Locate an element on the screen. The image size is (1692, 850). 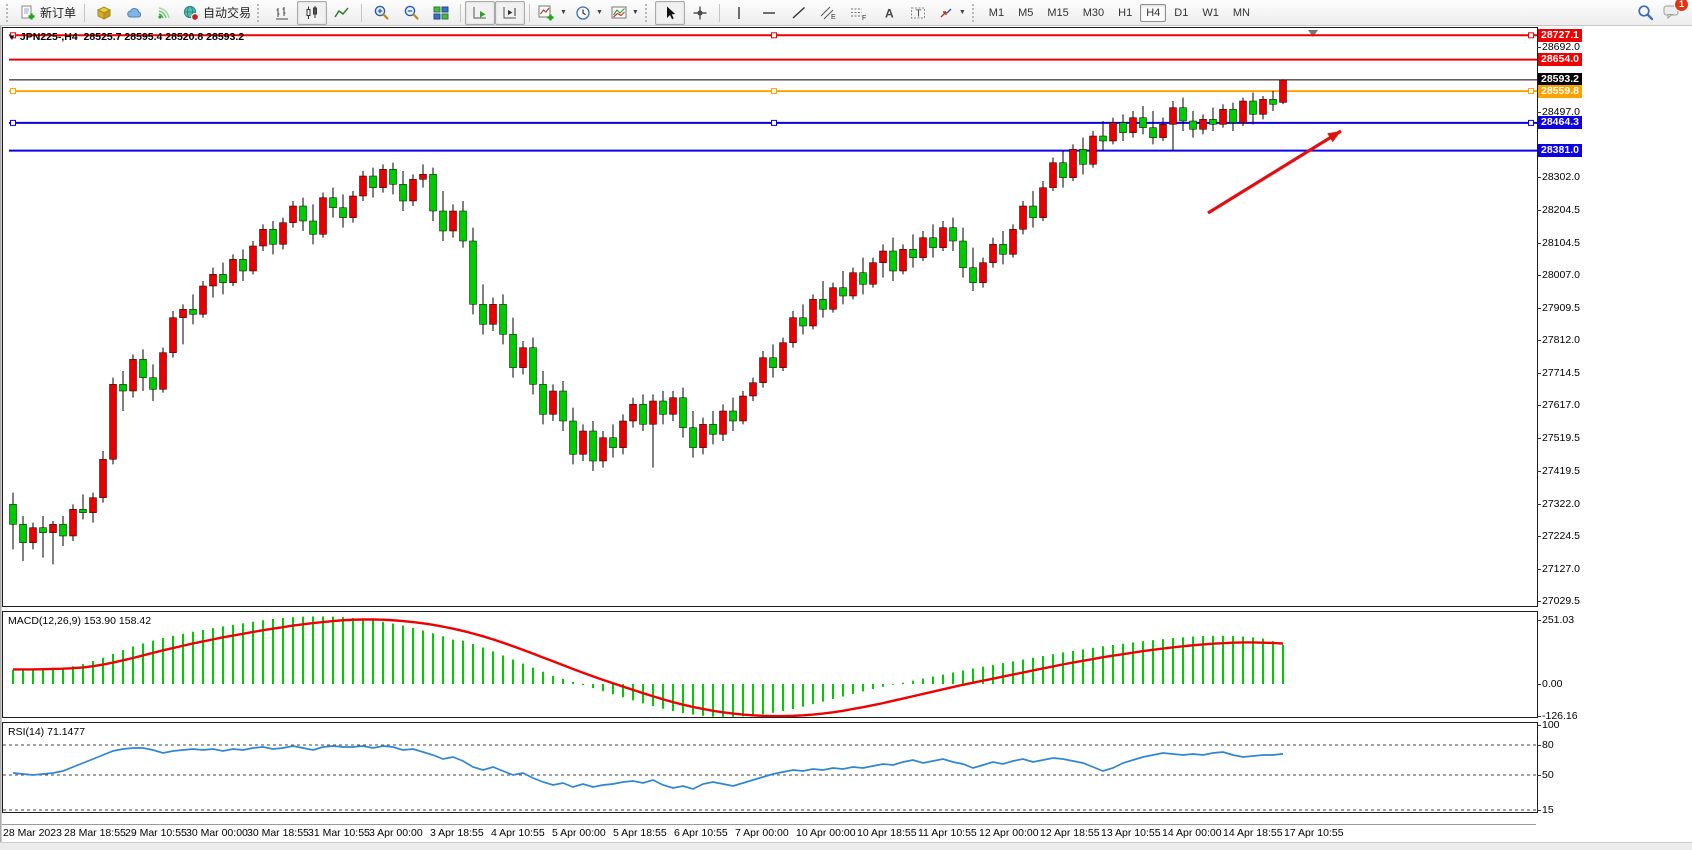
periods-button: ▼ is located at coordinates (589, 13).